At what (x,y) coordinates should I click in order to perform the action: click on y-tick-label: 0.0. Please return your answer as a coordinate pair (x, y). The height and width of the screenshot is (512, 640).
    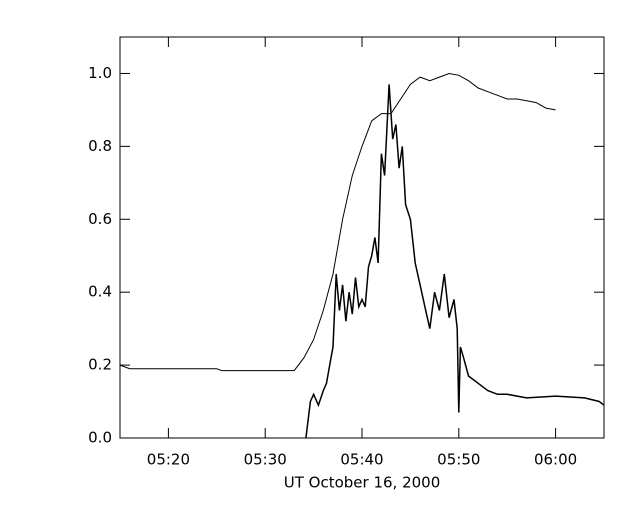
    Looking at the image, I should click on (100, 438).